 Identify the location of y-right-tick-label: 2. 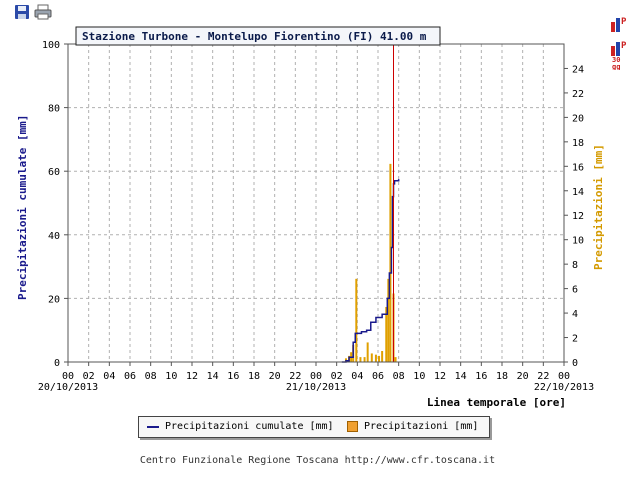
(575, 339).